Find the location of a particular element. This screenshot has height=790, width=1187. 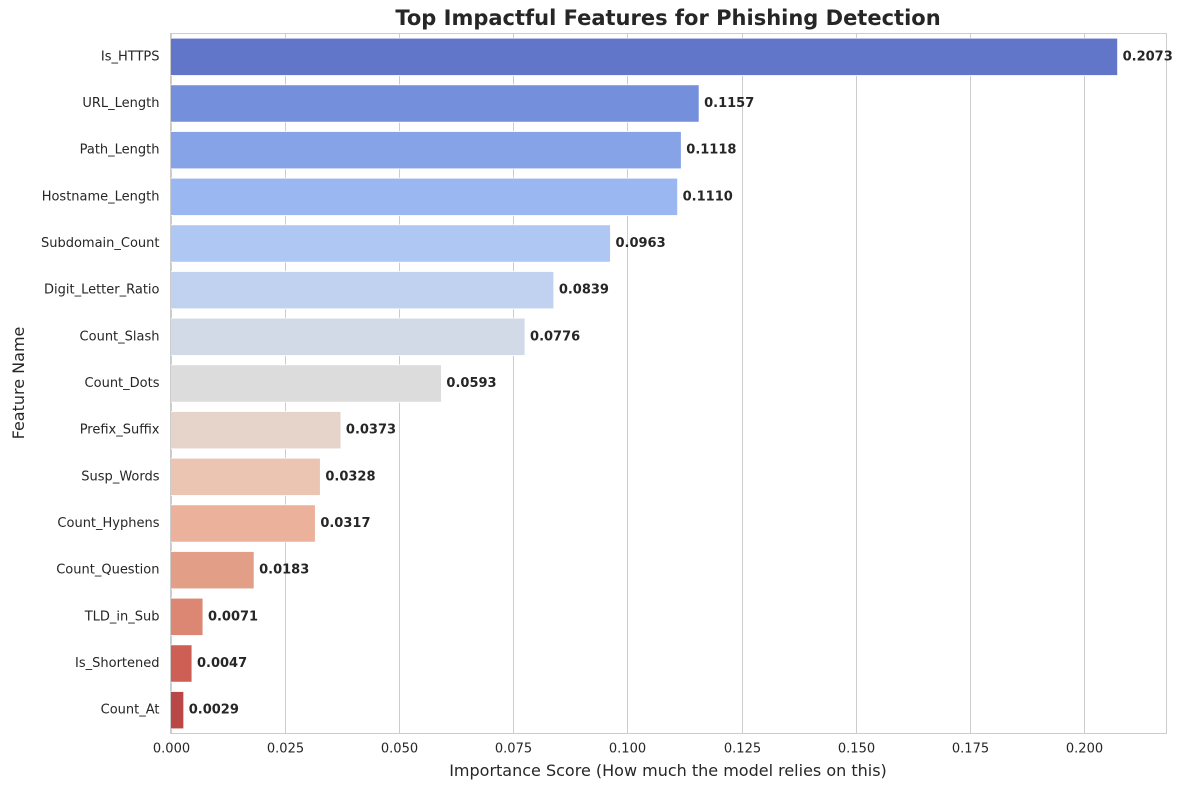

bar-value-label: 0.2073 is located at coordinates (1148, 56).